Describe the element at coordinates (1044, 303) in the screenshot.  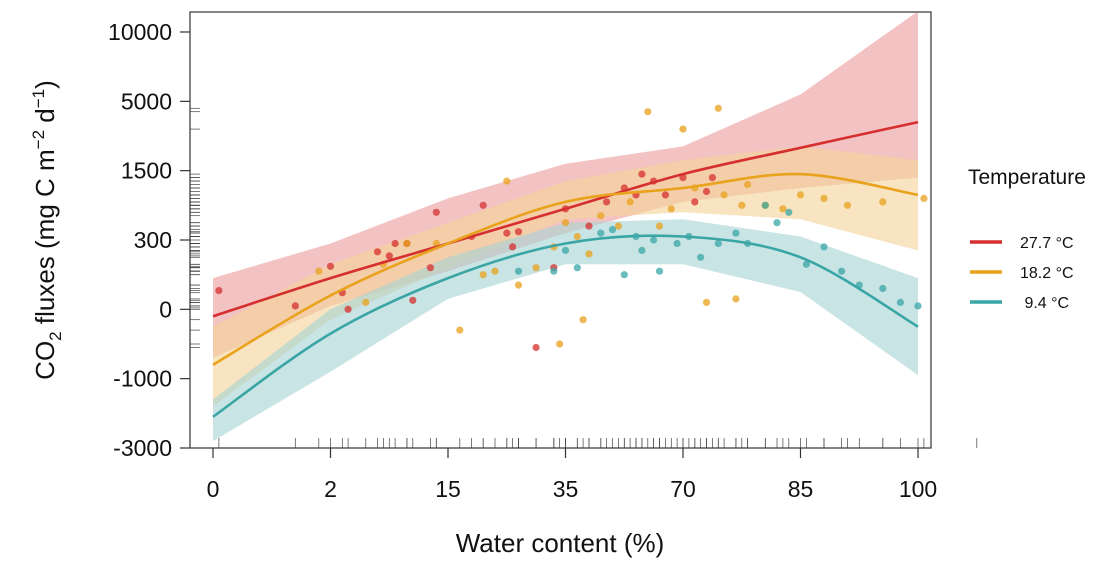
I see `legend-label: 9.4 °C` at that location.